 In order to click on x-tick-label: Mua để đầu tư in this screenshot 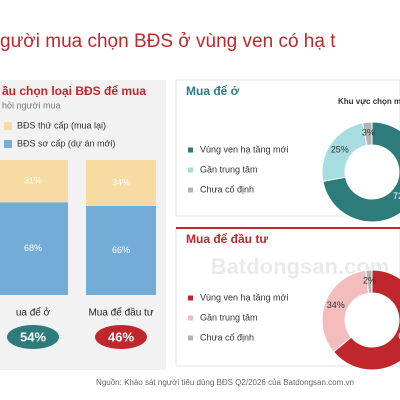, I will do `click(120, 313)`.